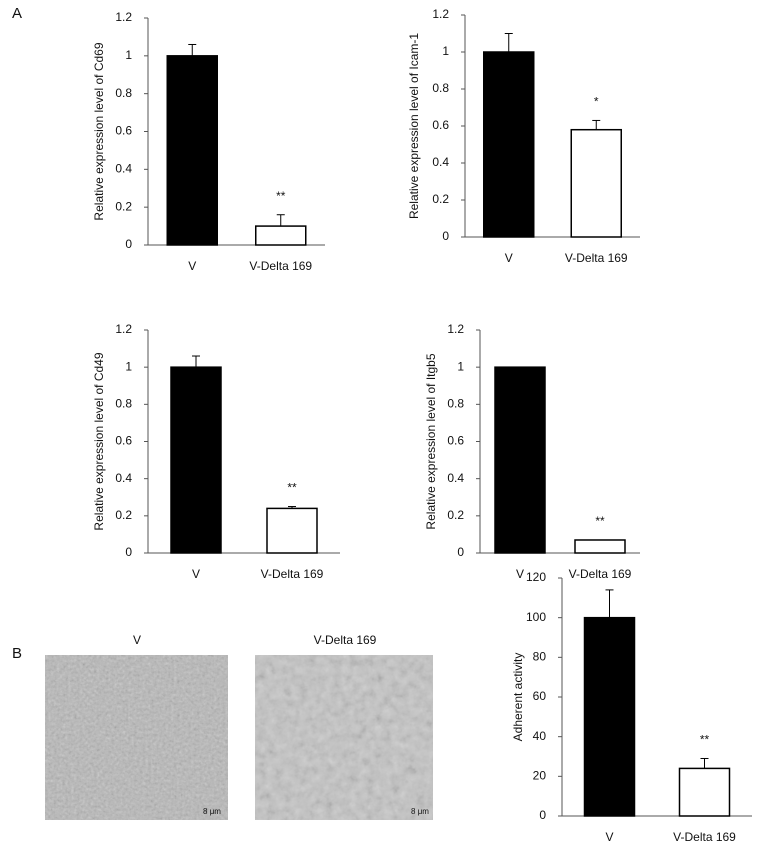  Describe the element at coordinates (596, 102) in the screenshot. I see `significance-label: *` at that location.